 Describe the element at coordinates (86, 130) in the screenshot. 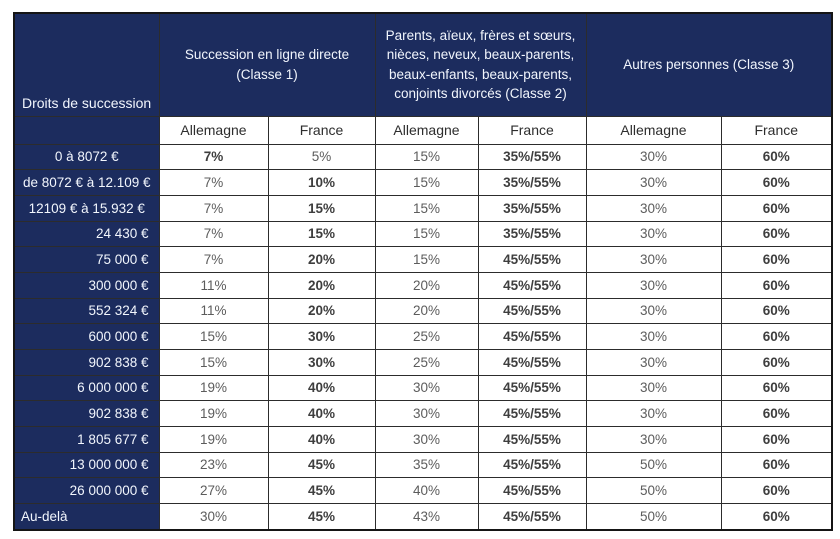

I see `corner-empty-cell` at that location.